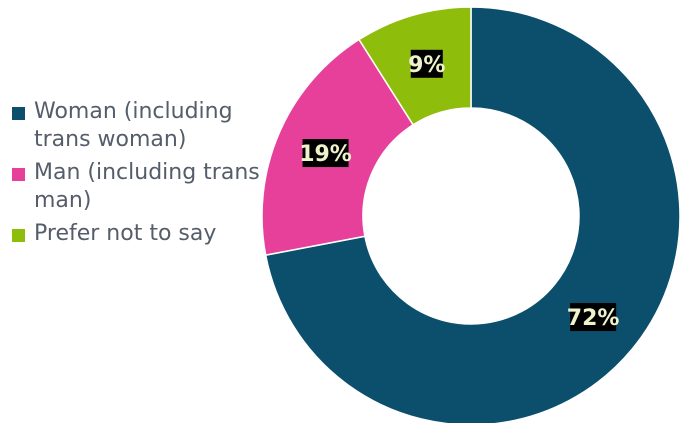  I want to click on data-label-bg-prefer-not, so click(426, 63).